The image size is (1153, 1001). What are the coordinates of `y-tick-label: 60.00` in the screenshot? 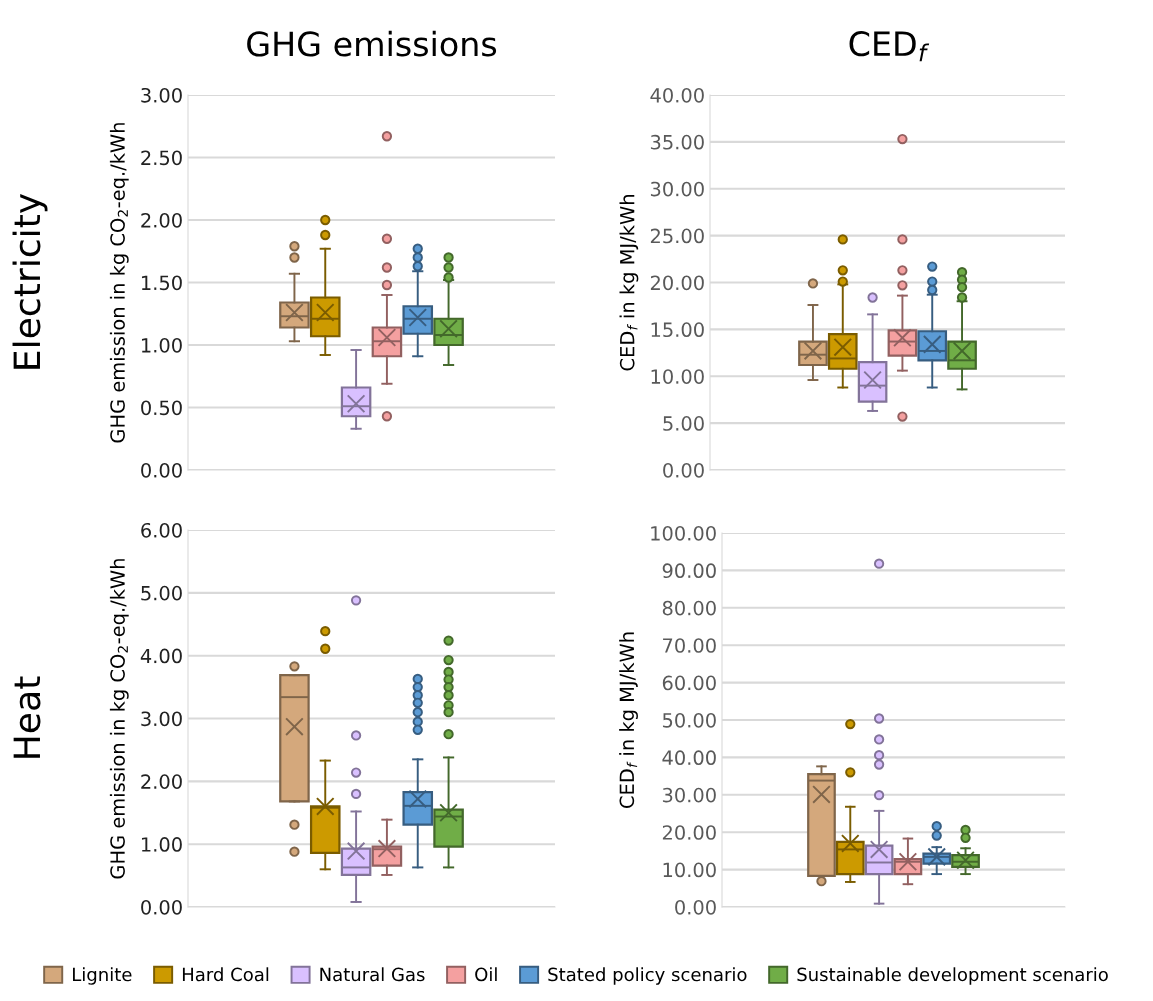 It's located at (689, 683).